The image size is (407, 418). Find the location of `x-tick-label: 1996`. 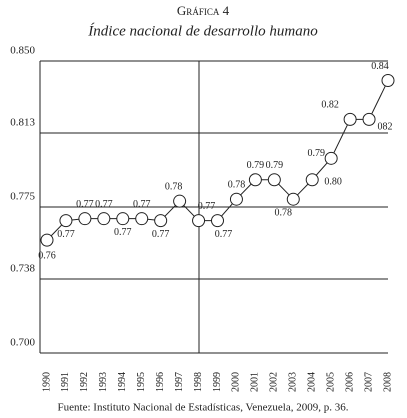

x-tick-label: 1996 is located at coordinates (160, 382).